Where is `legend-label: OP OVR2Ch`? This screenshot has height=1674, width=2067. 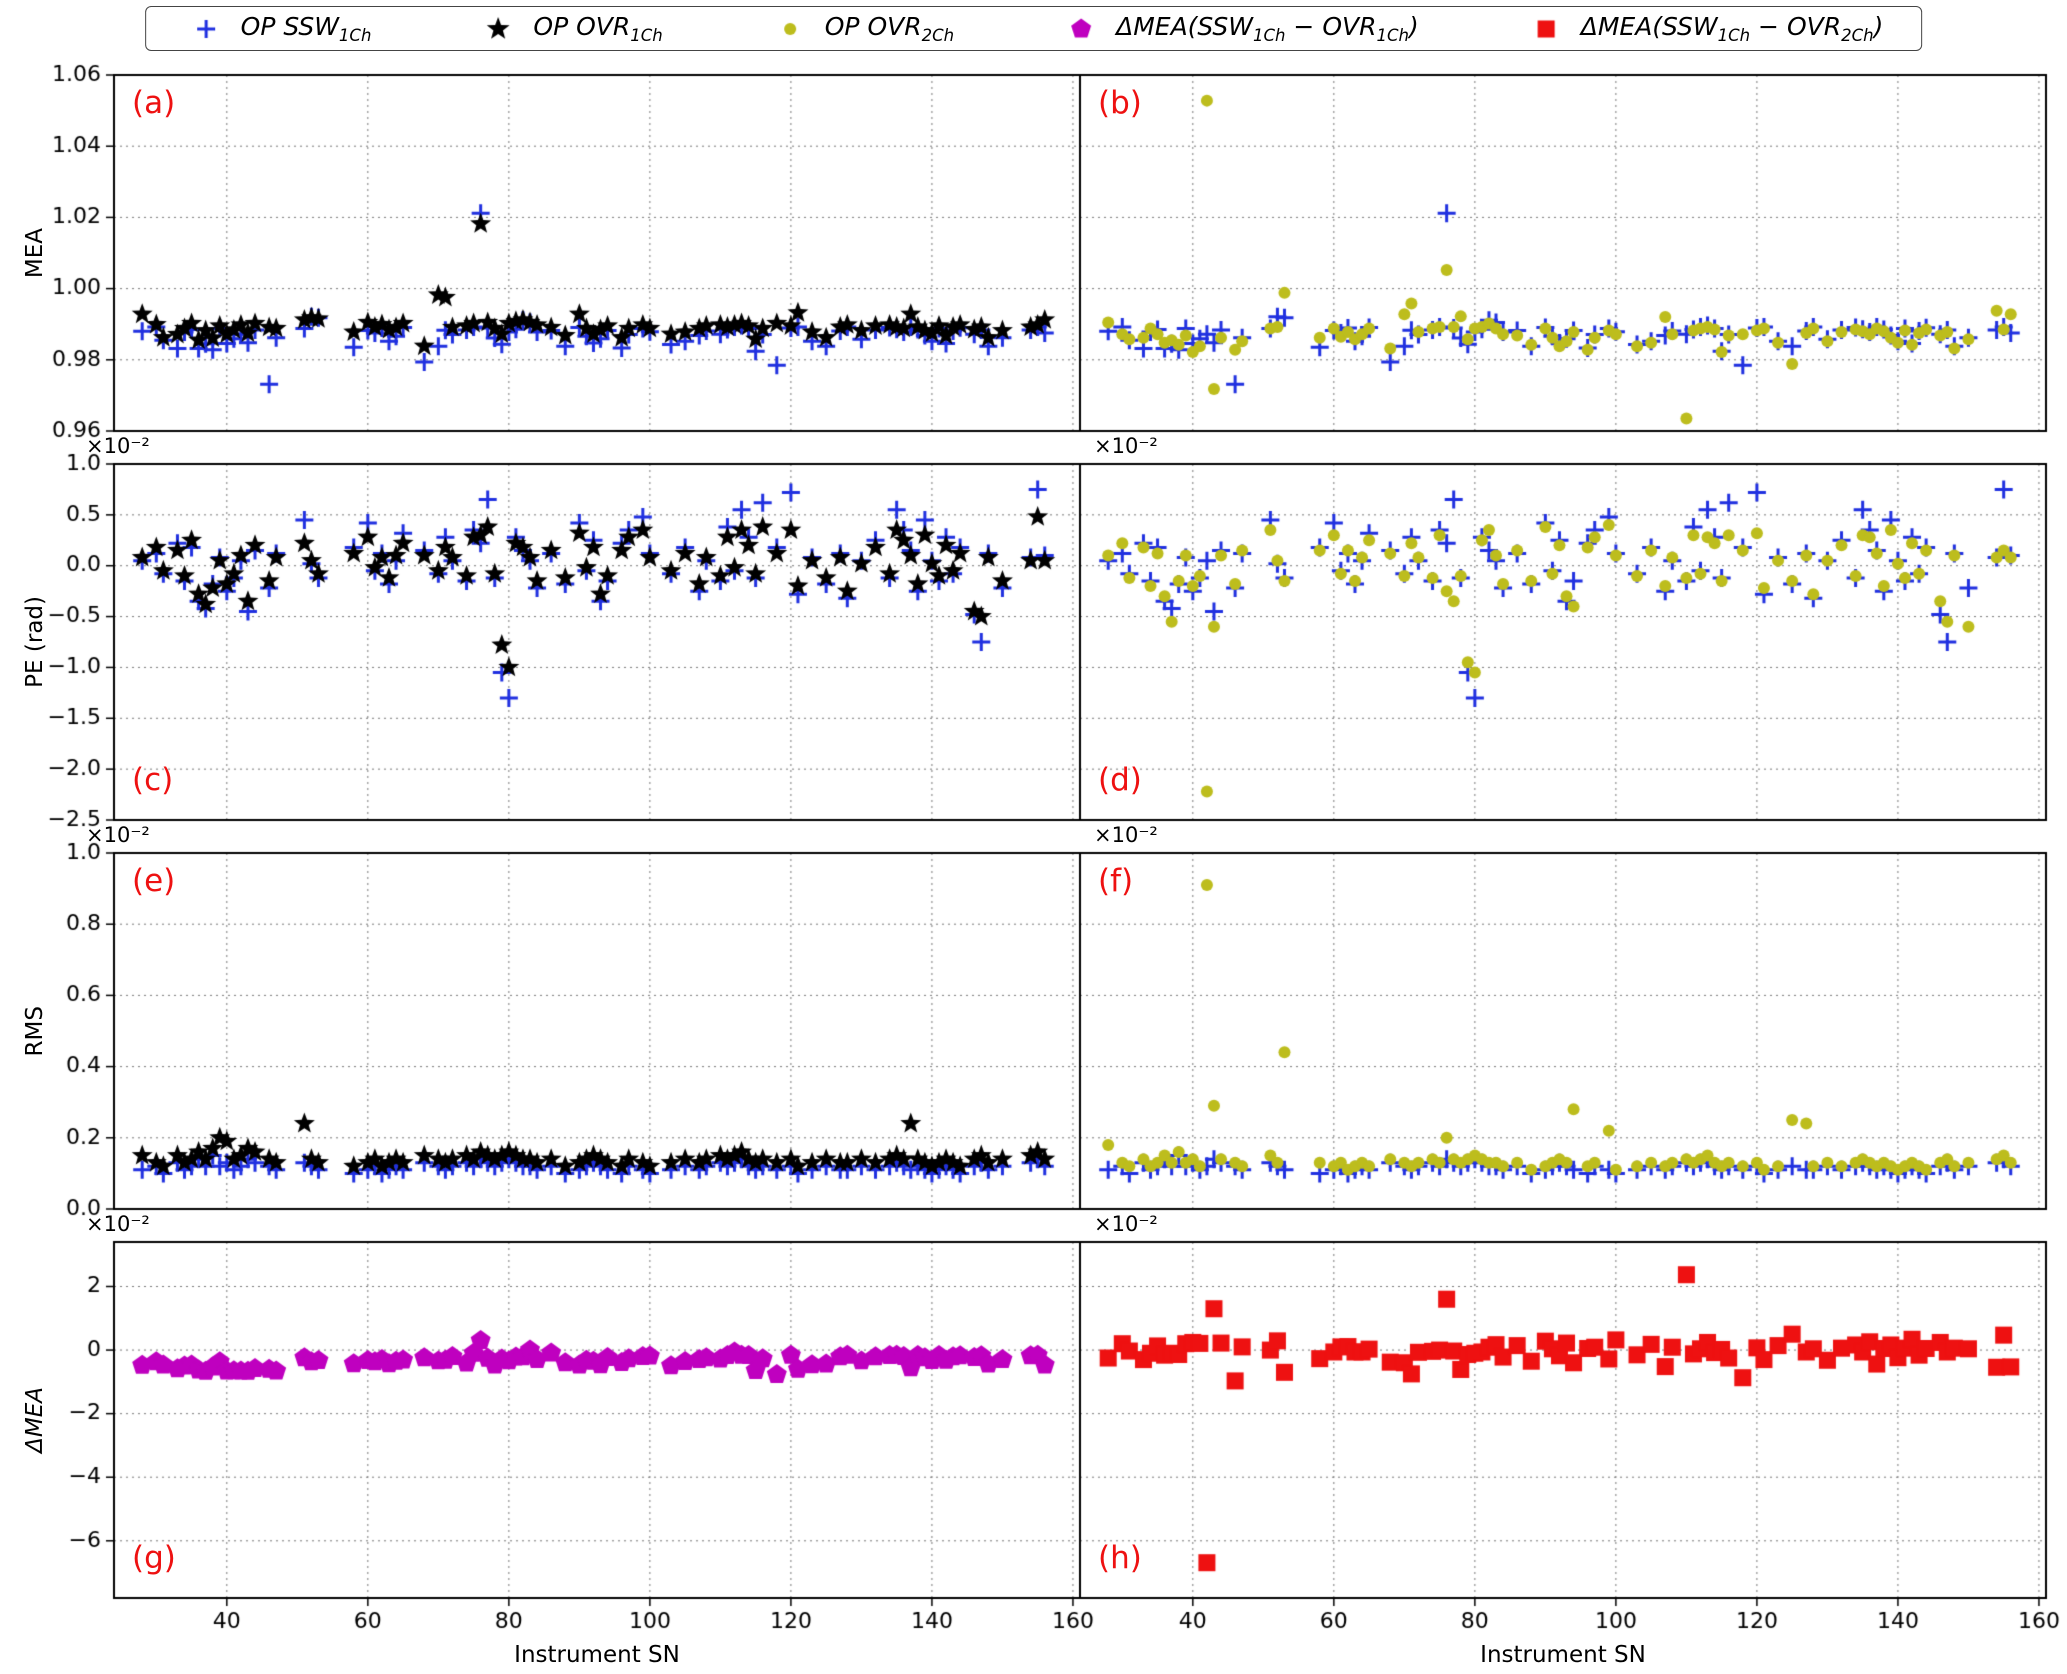 legend-label: OP OVR2Ch is located at coordinates (889, 28).